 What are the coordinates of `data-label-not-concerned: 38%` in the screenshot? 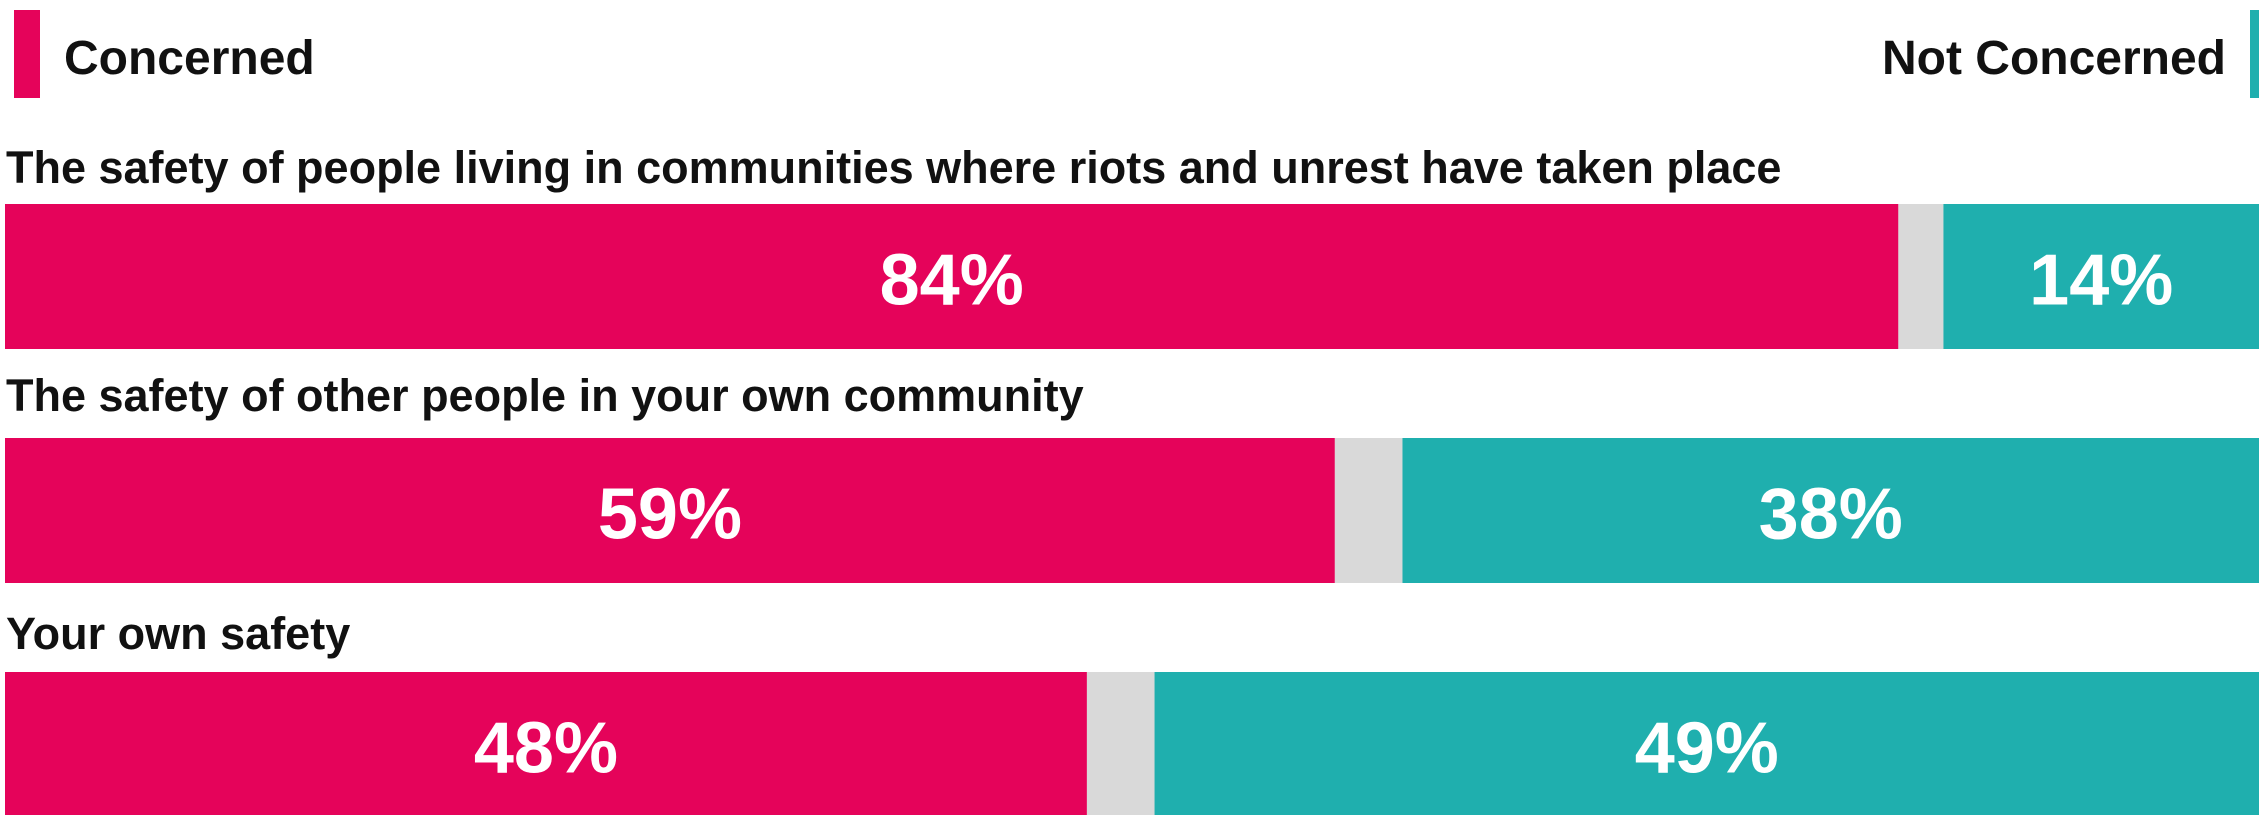 It's located at (1831, 515).